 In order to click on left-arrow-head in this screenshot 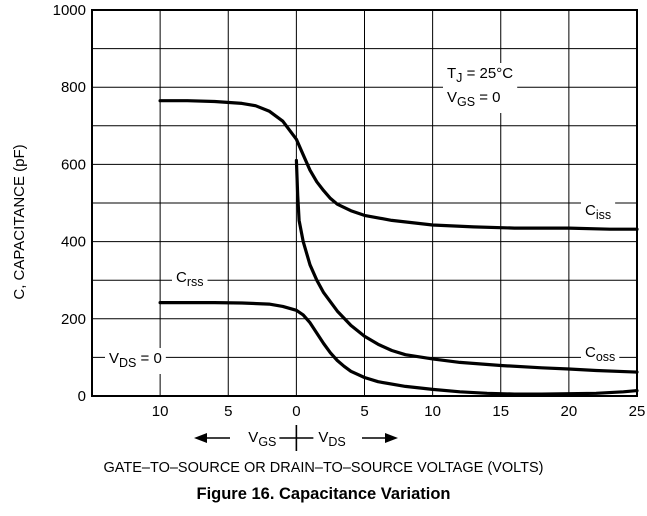, I will do `click(200, 438)`.